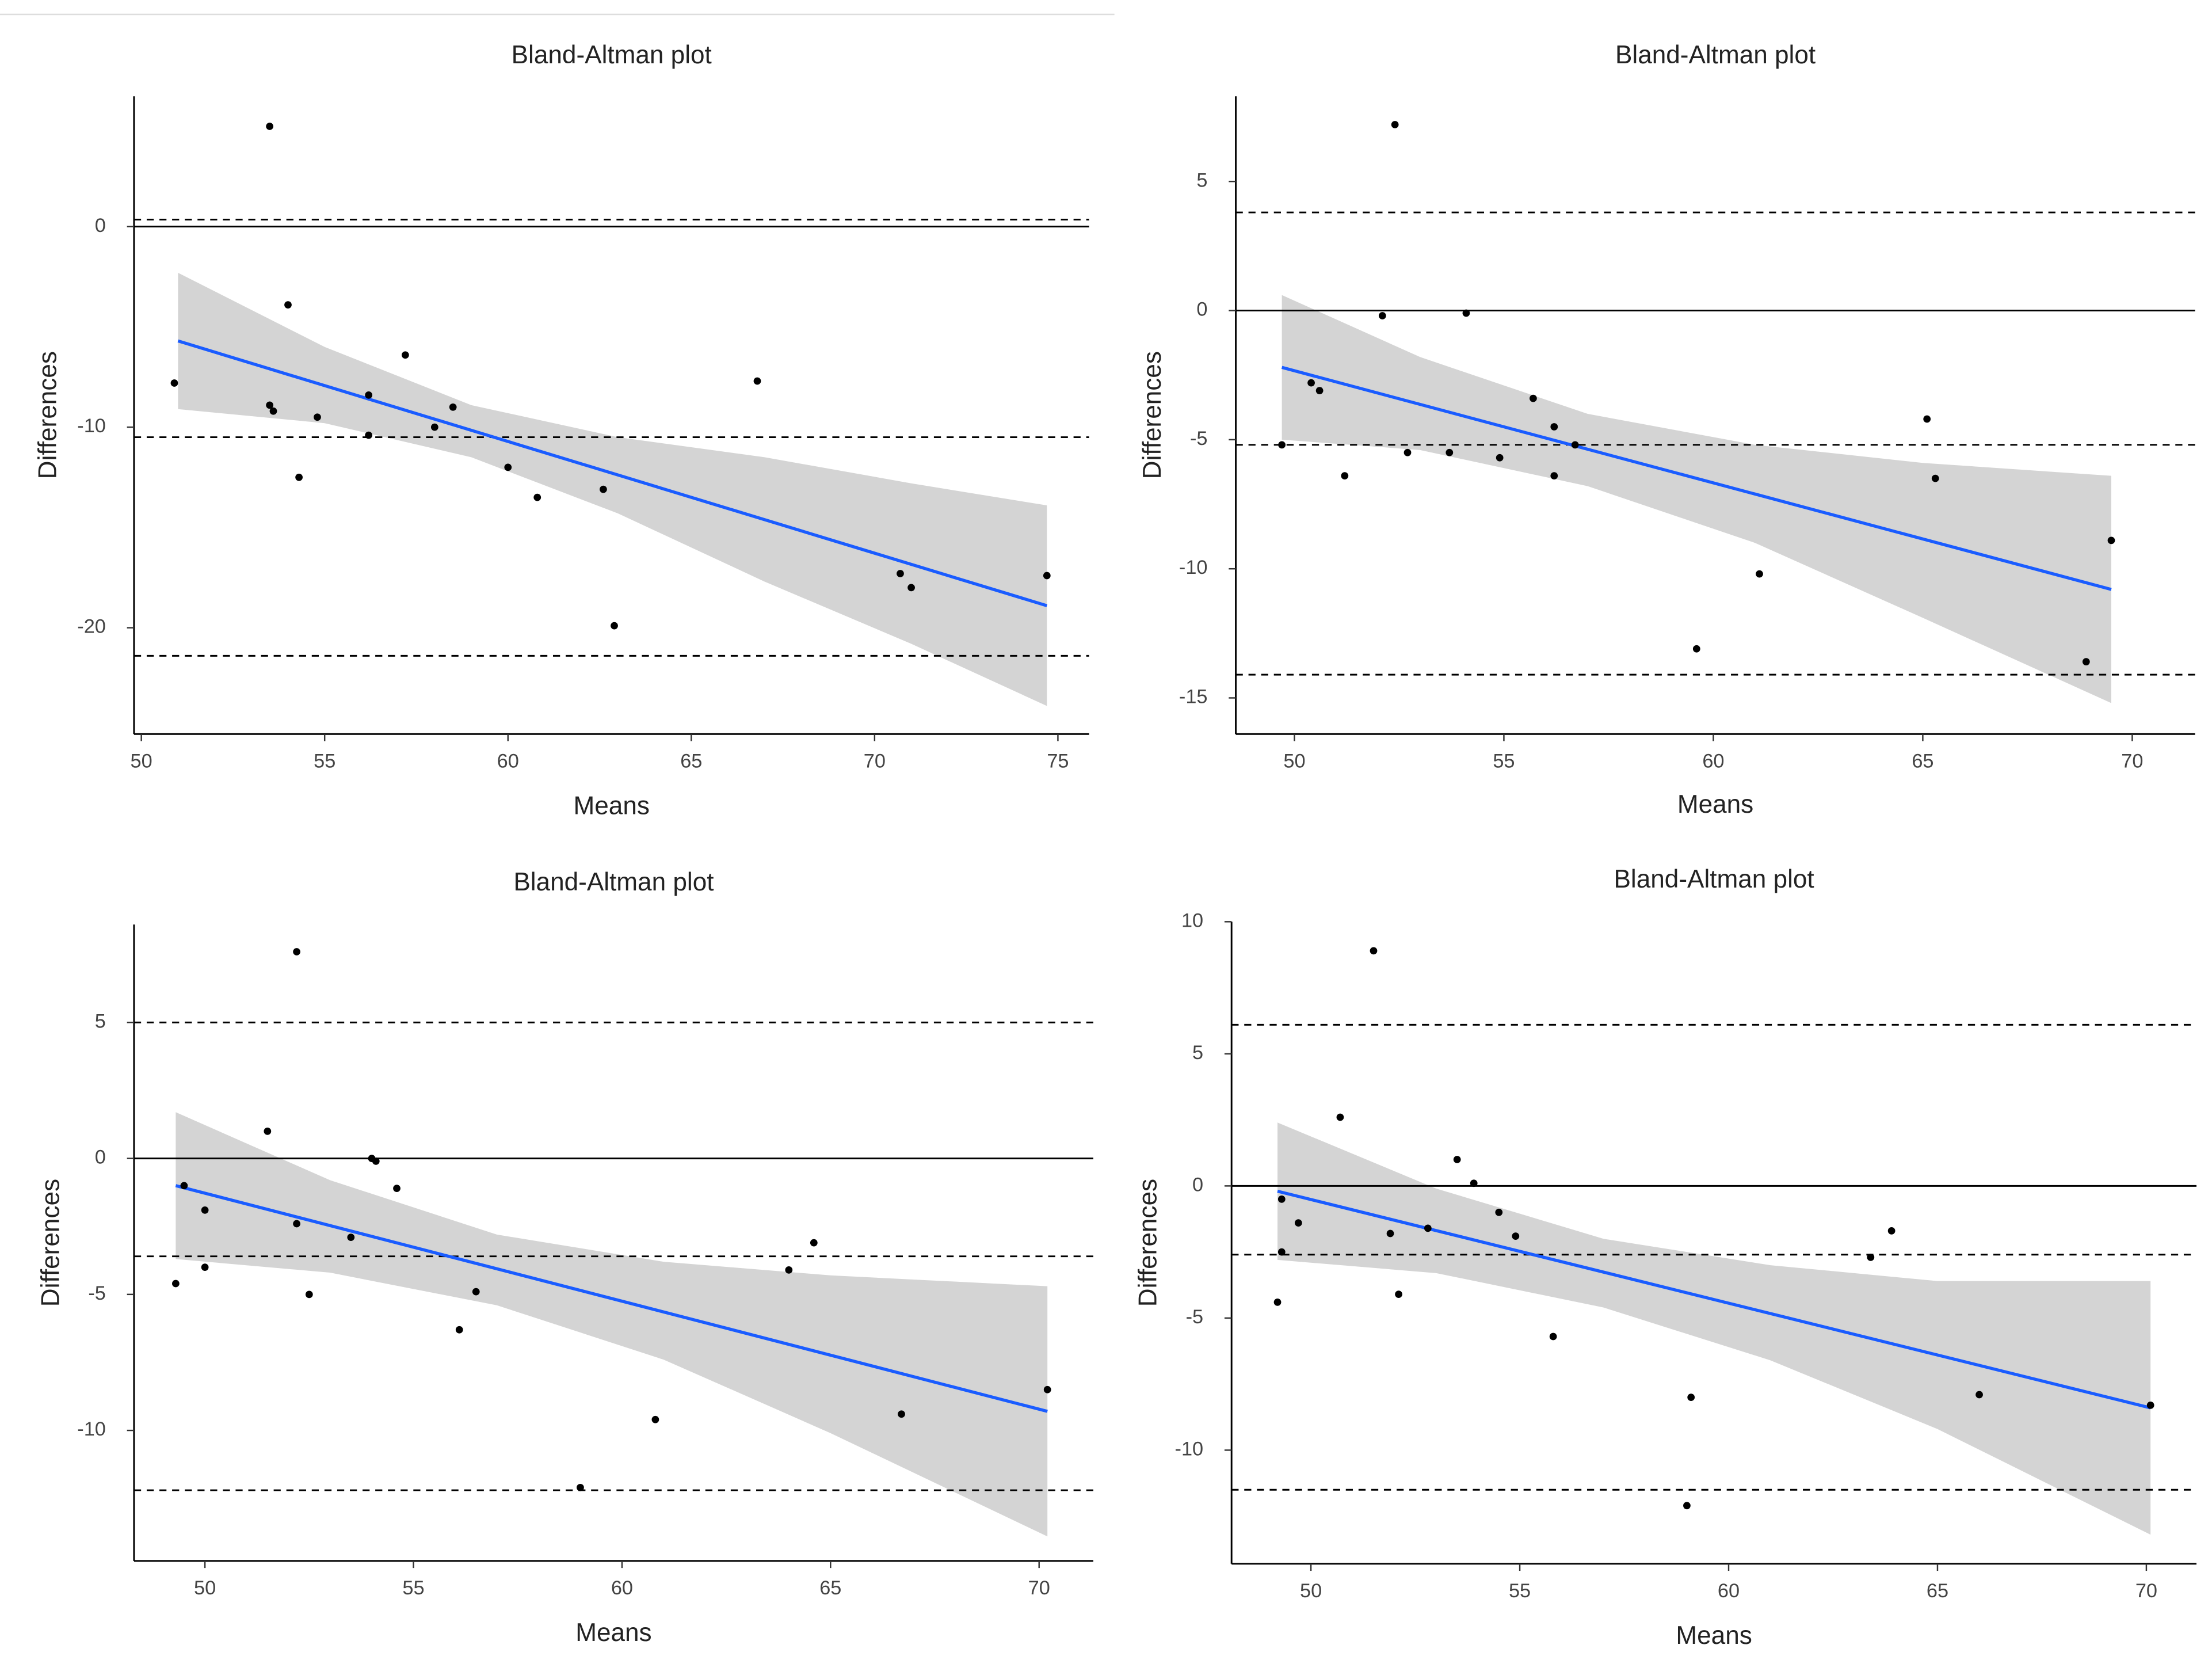 Image resolution: width=2212 pixels, height=1660 pixels. What do you see at coordinates (1192, 920) in the screenshot?
I see `y-tick-label: 10` at bounding box center [1192, 920].